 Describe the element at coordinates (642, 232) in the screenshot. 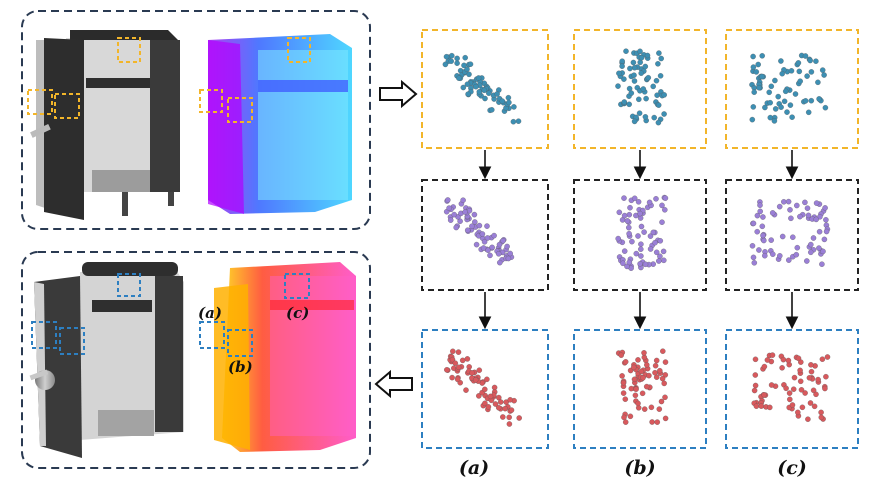

I see `point-patch-intermediate-b` at that location.